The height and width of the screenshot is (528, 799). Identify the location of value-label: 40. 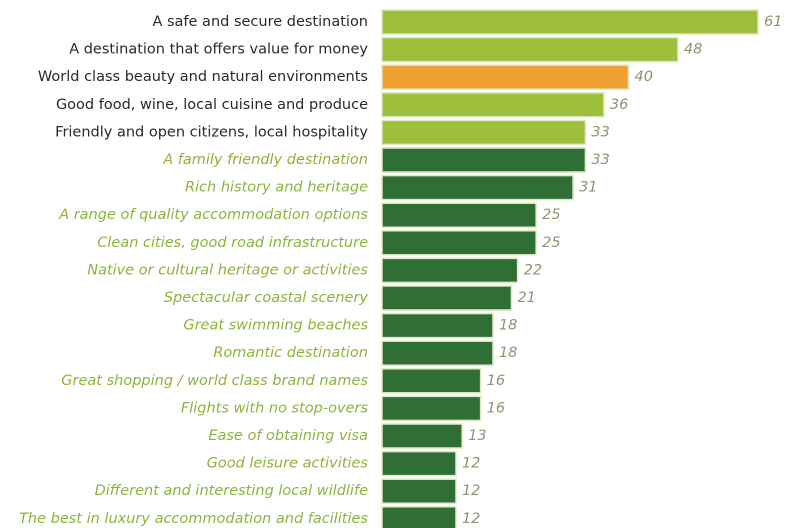
(644, 77).